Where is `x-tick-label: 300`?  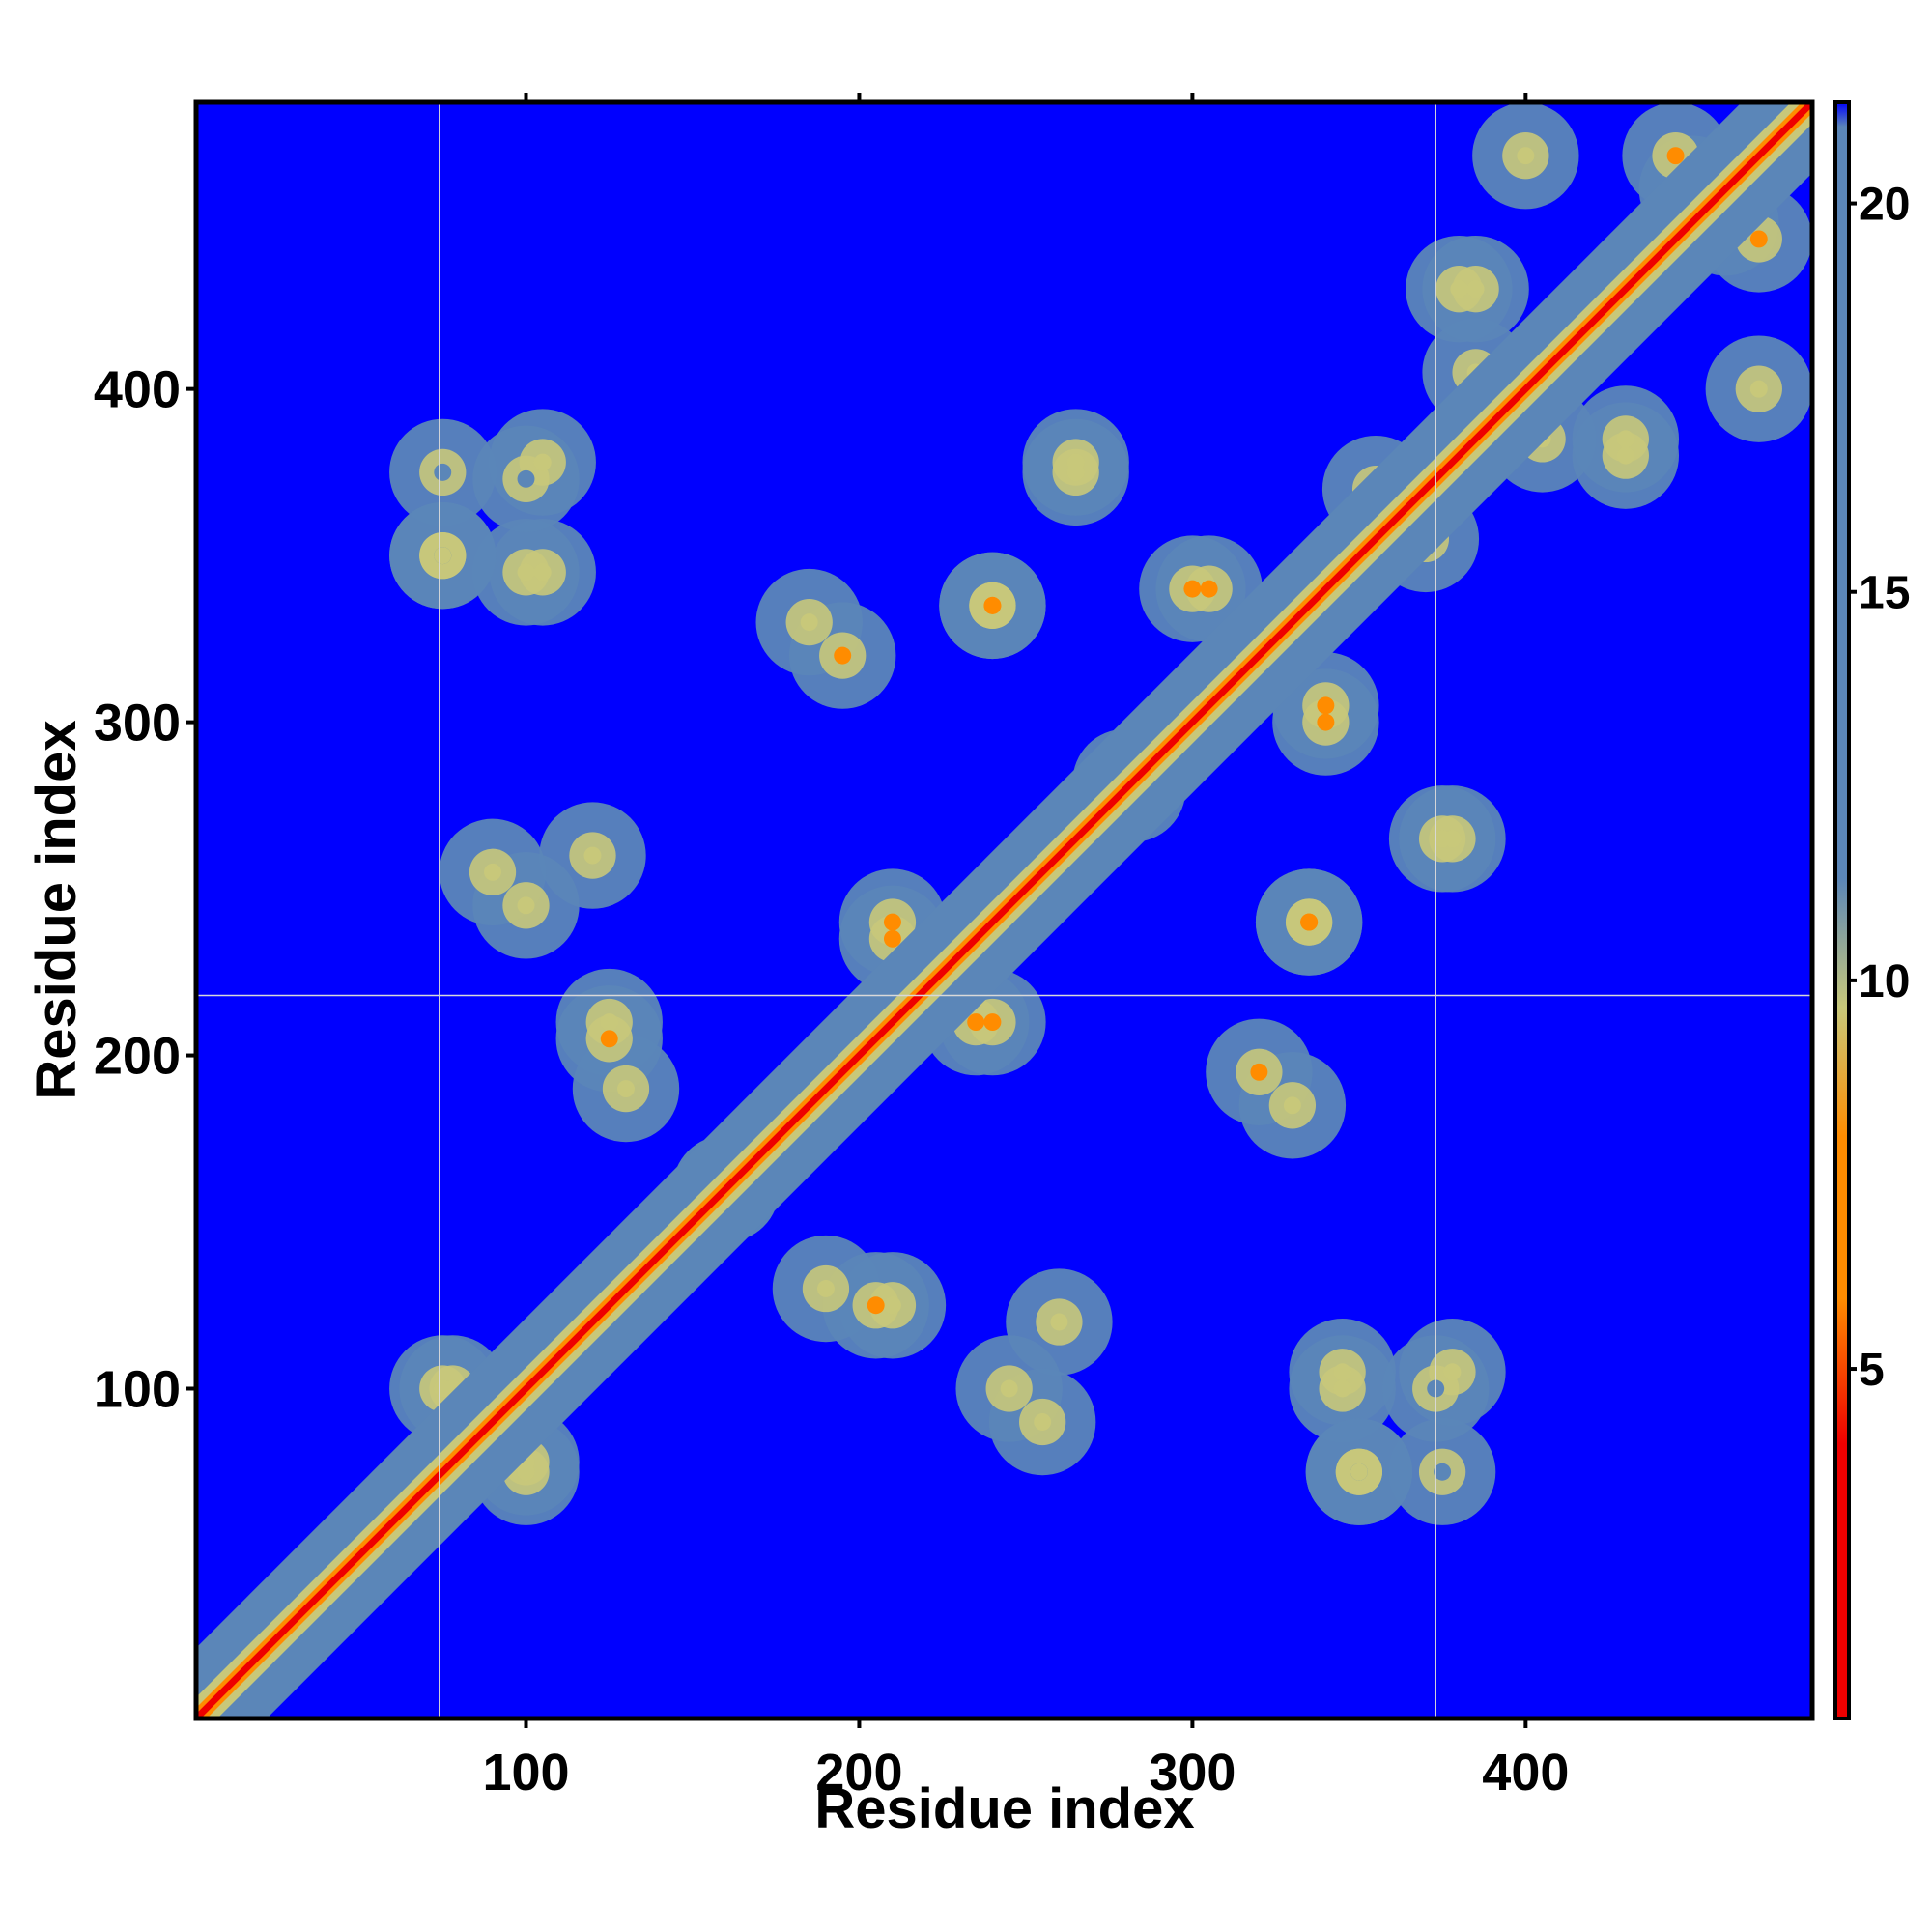 x-tick-label: 300 is located at coordinates (1192, 1773).